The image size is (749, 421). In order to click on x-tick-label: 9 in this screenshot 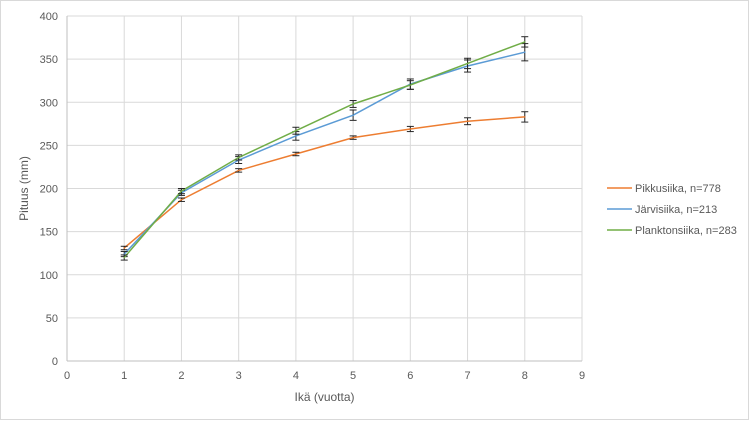, I will do `click(582, 376)`.